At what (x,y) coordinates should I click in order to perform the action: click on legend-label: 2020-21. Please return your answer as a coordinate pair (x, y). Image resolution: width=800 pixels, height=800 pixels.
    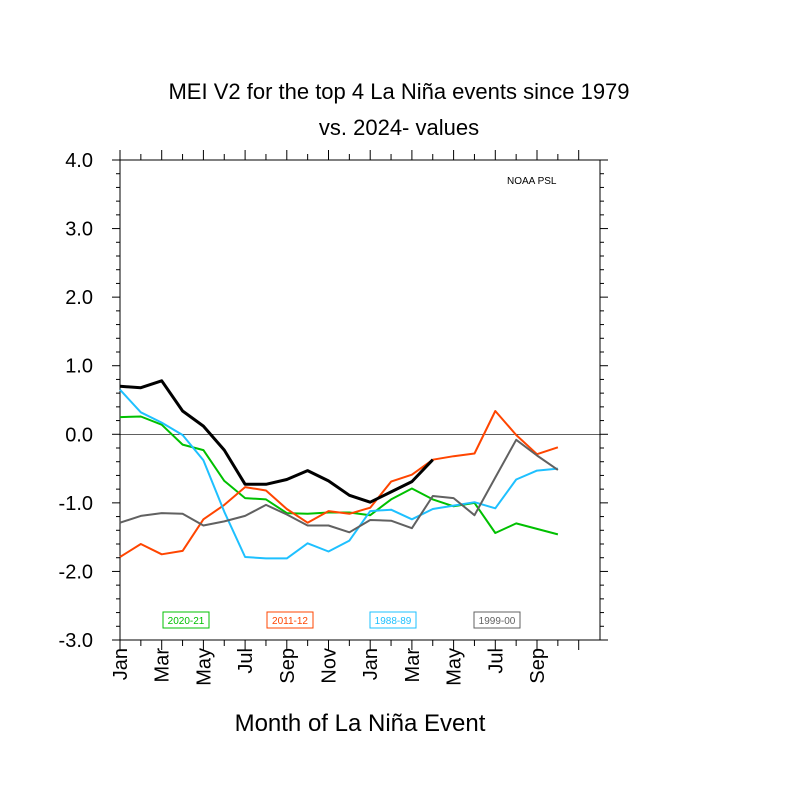
    Looking at the image, I should click on (186, 621).